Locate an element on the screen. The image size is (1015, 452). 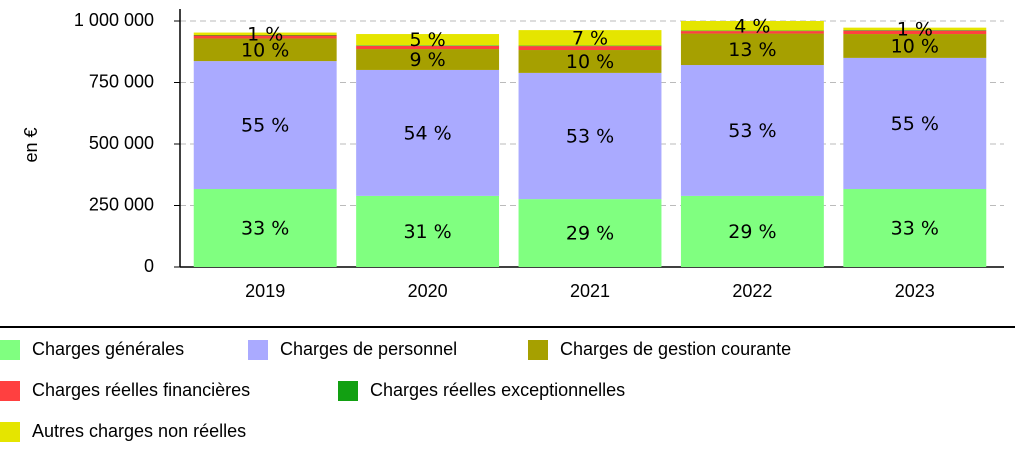
value-label: 4 % is located at coordinates (752, 26).